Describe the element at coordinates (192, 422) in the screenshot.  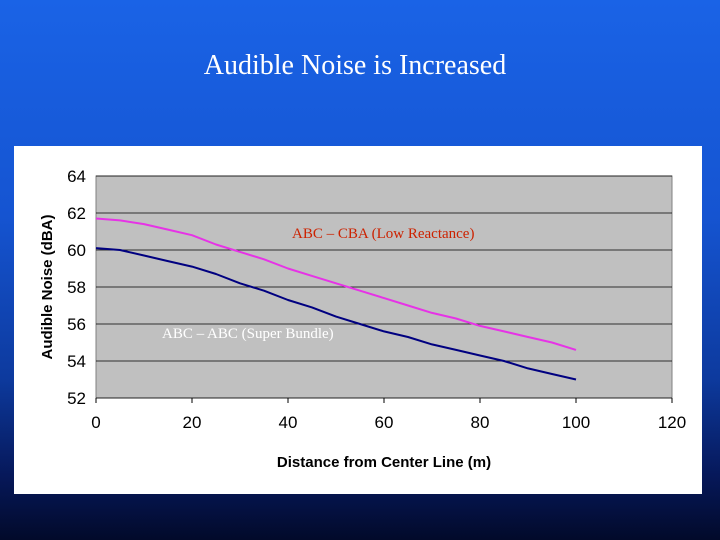
I see `x-tick-label: 20` at that location.